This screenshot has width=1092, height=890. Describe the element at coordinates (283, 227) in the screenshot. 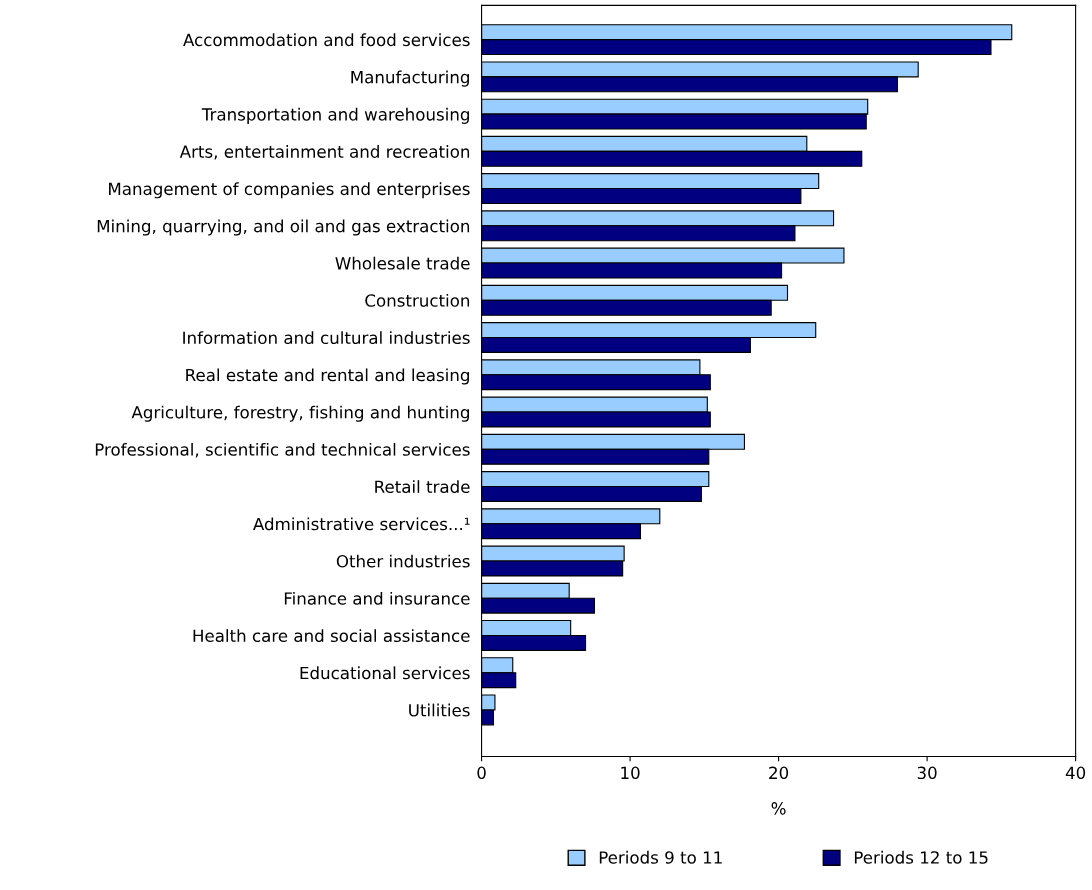

I see `y-tick-label: Mining, quarrying, and oil and gas extraction` at that location.